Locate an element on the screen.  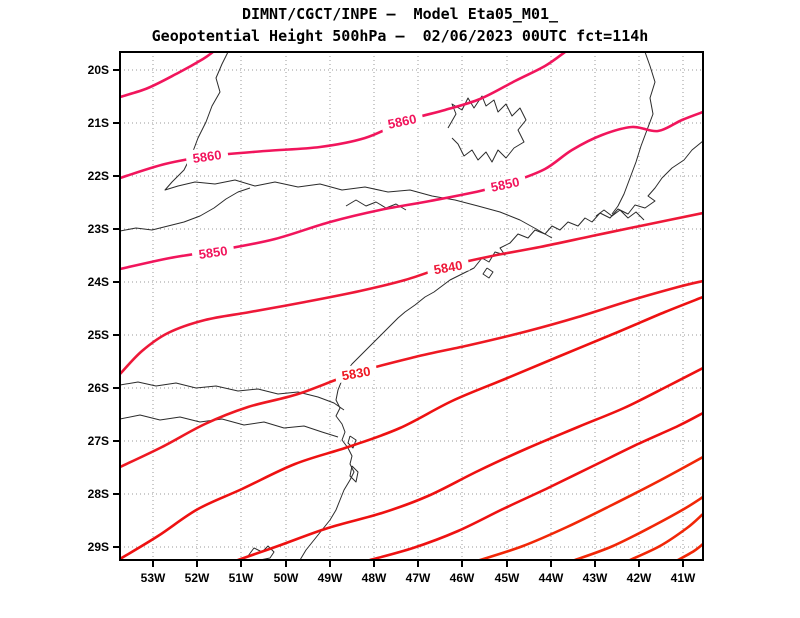
reservoir-tiete is located at coordinates (376, 205).